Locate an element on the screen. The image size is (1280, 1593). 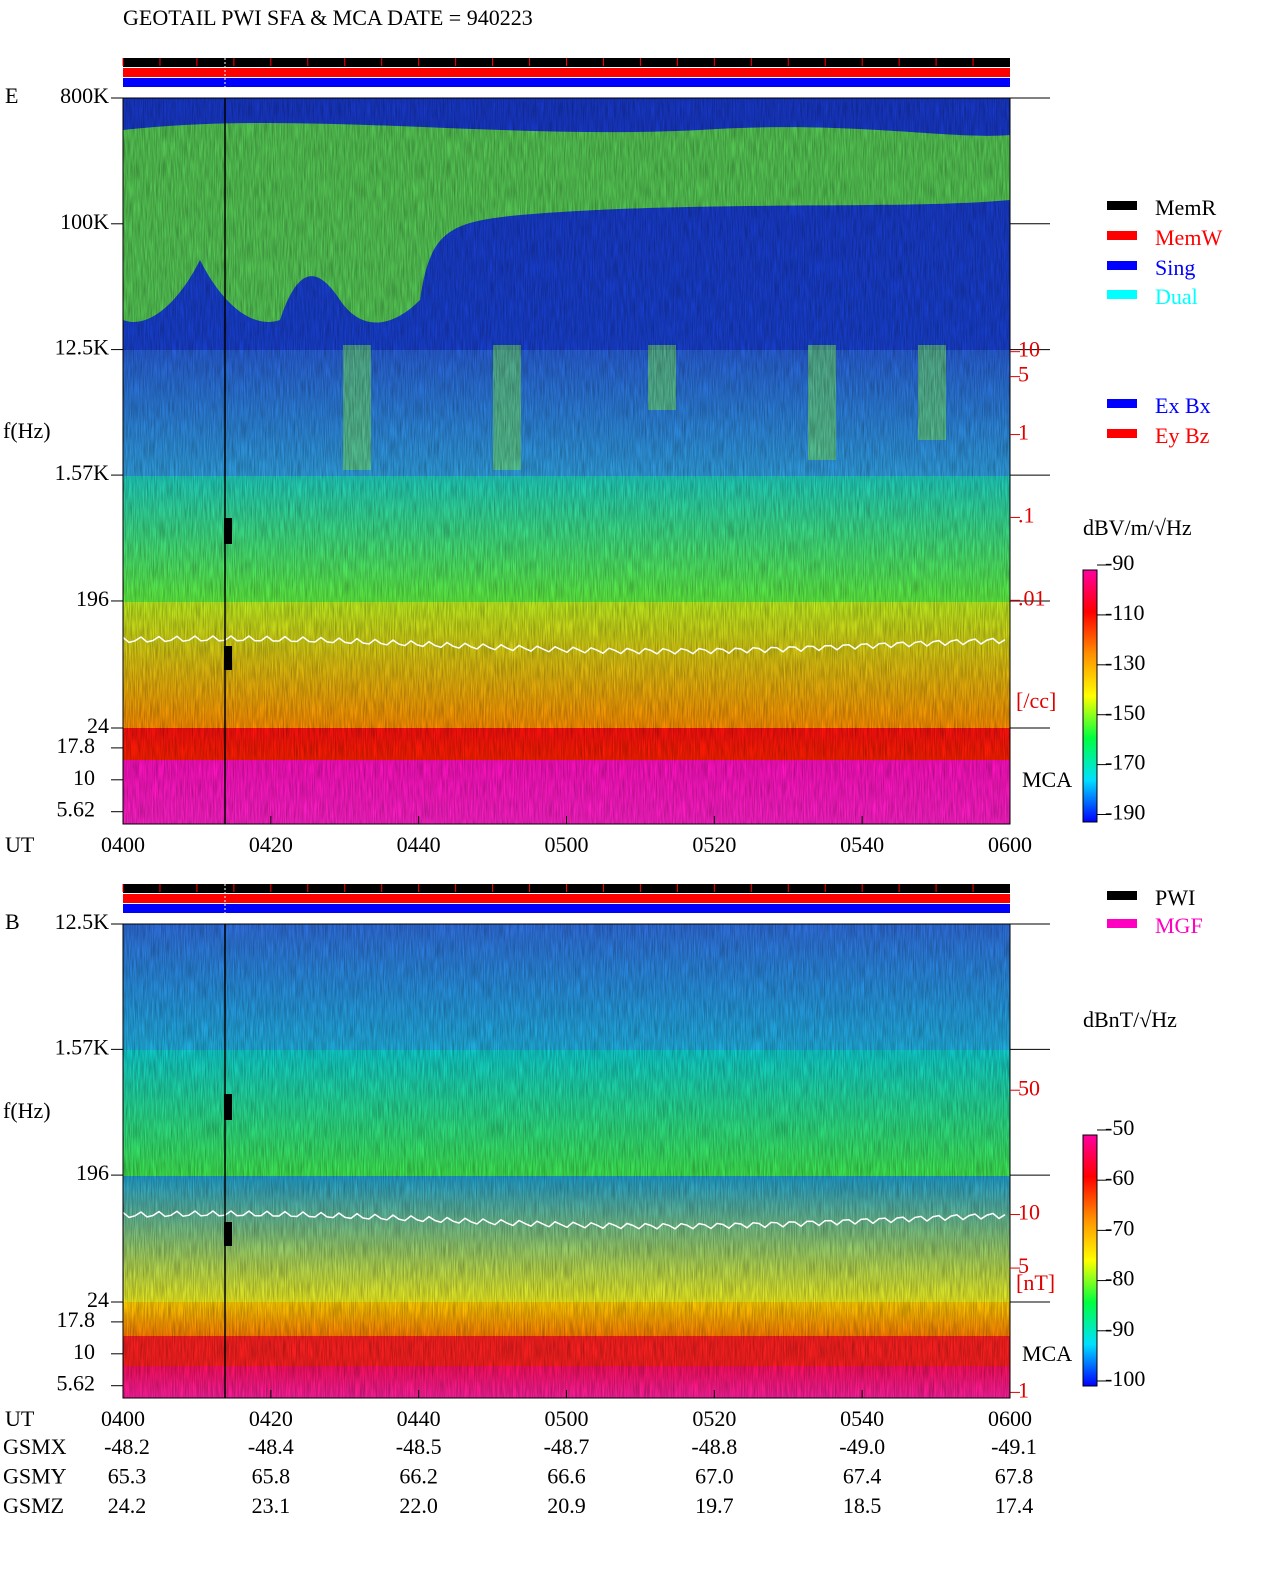
panel-label: E is located at coordinates (11, 95).